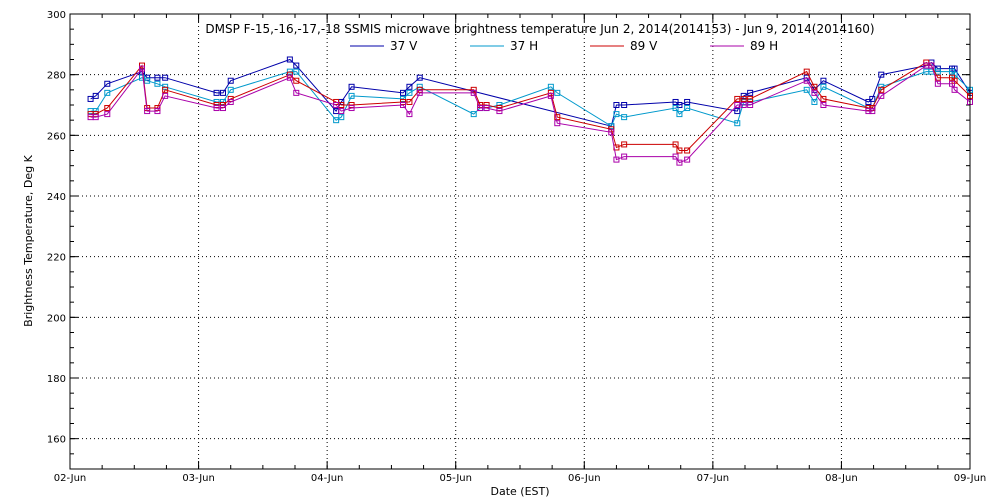 The height and width of the screenshot is (500, 1000). What do you see at coordinates (519, 491) in the screenshot?
I see `x-axis-title: Date (EST)` at bounding box center [519, 491].